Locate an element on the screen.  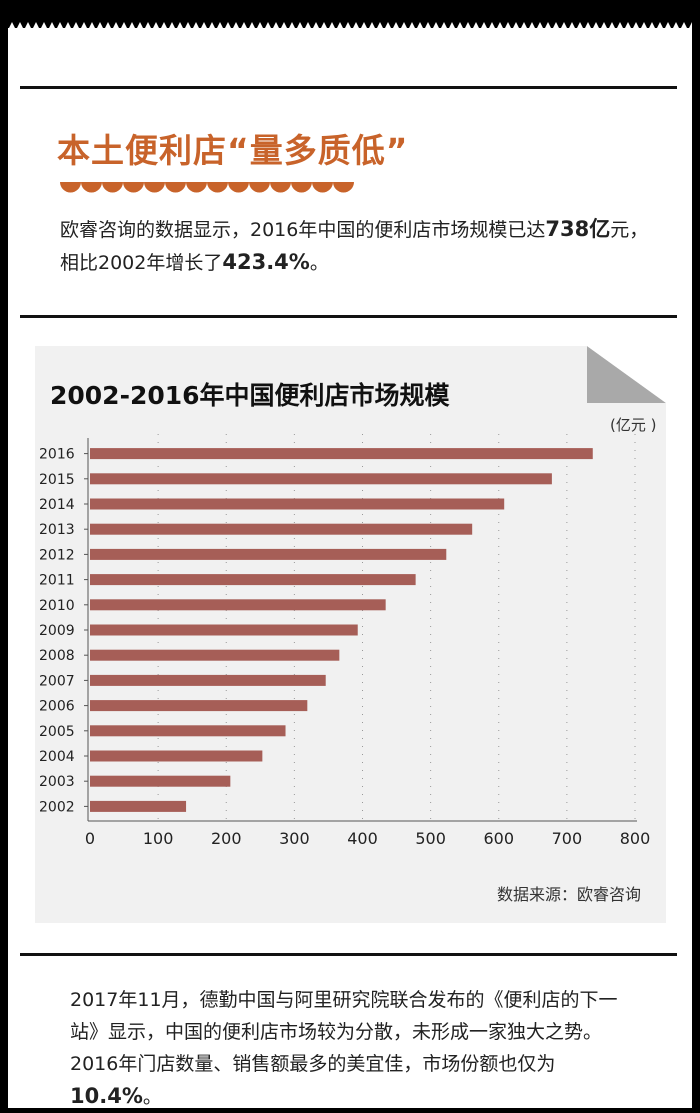
bar-2012 is located at coordinates (268, 554).